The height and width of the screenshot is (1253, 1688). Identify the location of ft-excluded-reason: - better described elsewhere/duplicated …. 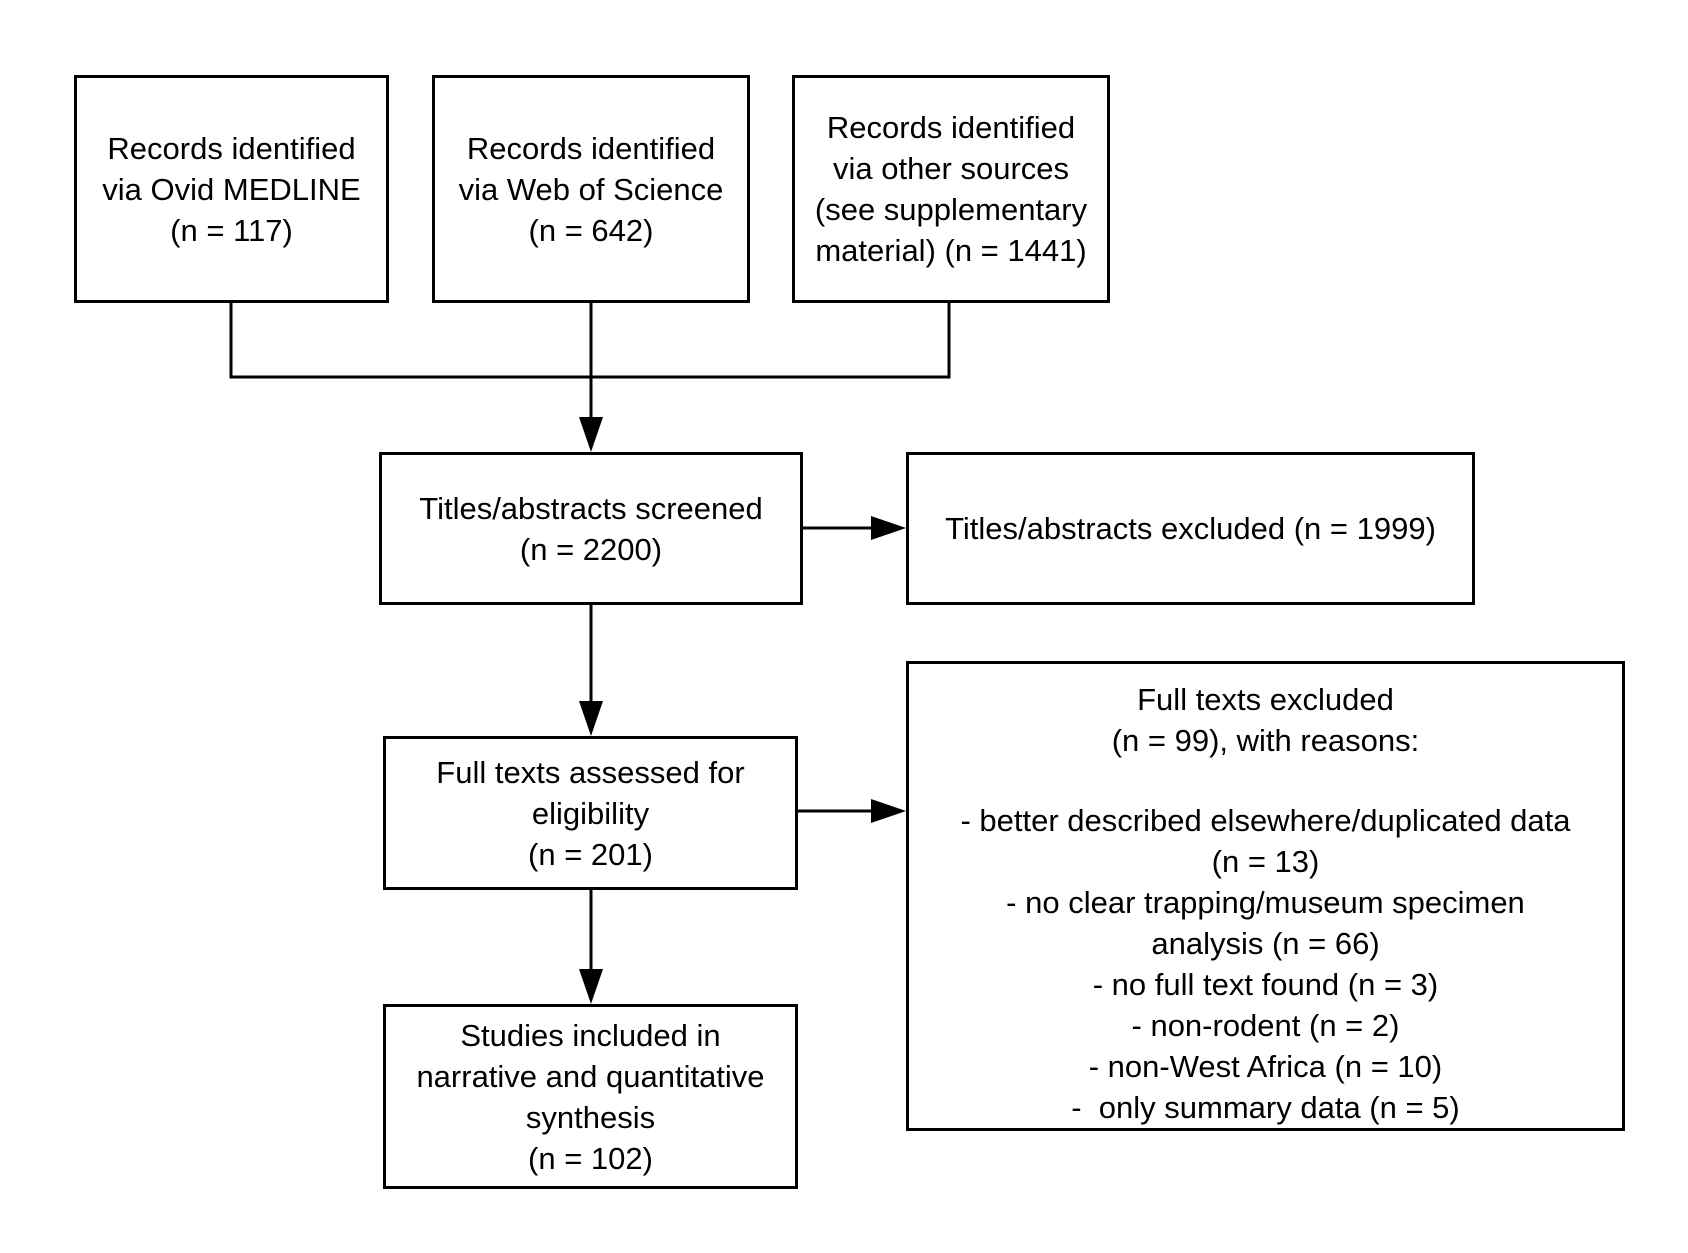
(1265, 820).